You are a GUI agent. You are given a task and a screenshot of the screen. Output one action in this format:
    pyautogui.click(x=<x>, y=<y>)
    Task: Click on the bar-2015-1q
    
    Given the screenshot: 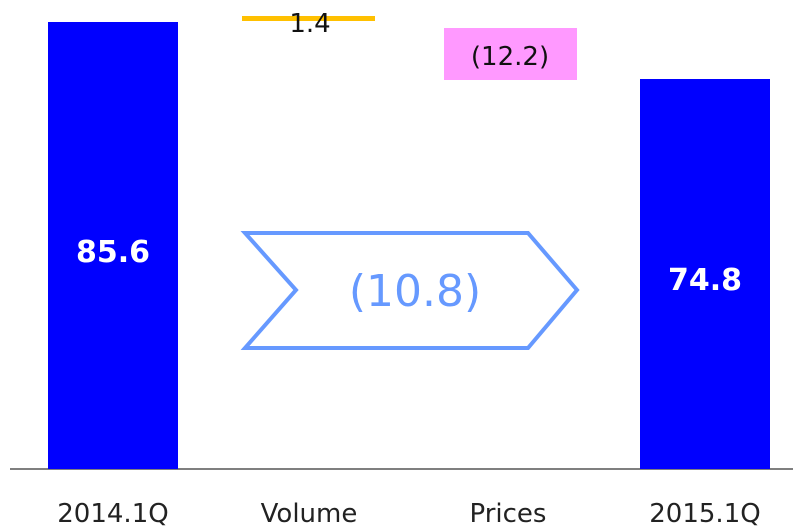 What is the action you would take?
    pyautogui.click(x=705, y=274)
    